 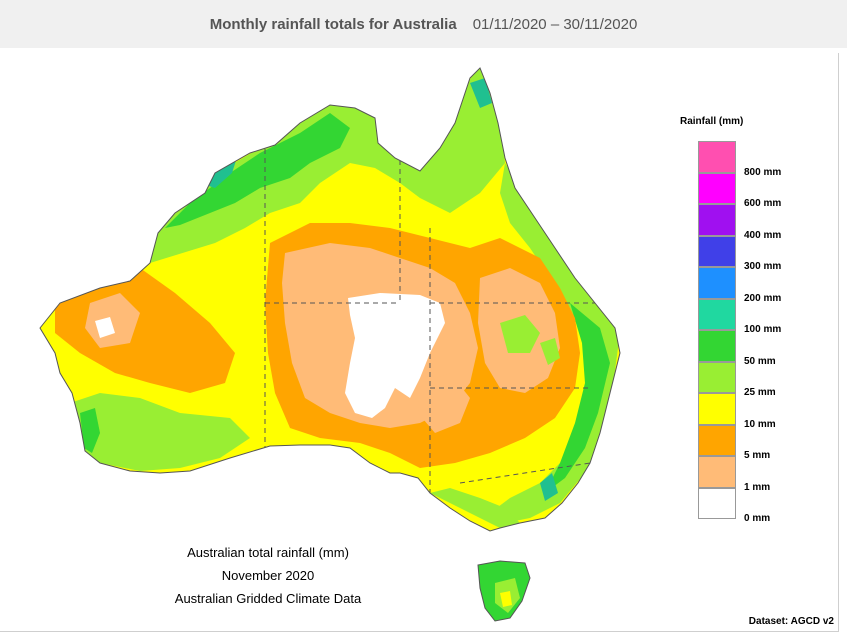 What do you see at coordinates (333, 24) in the screenshot?
I see `page-title: Monthly rainfall totals for Australia` at bounding box center [333, 24].